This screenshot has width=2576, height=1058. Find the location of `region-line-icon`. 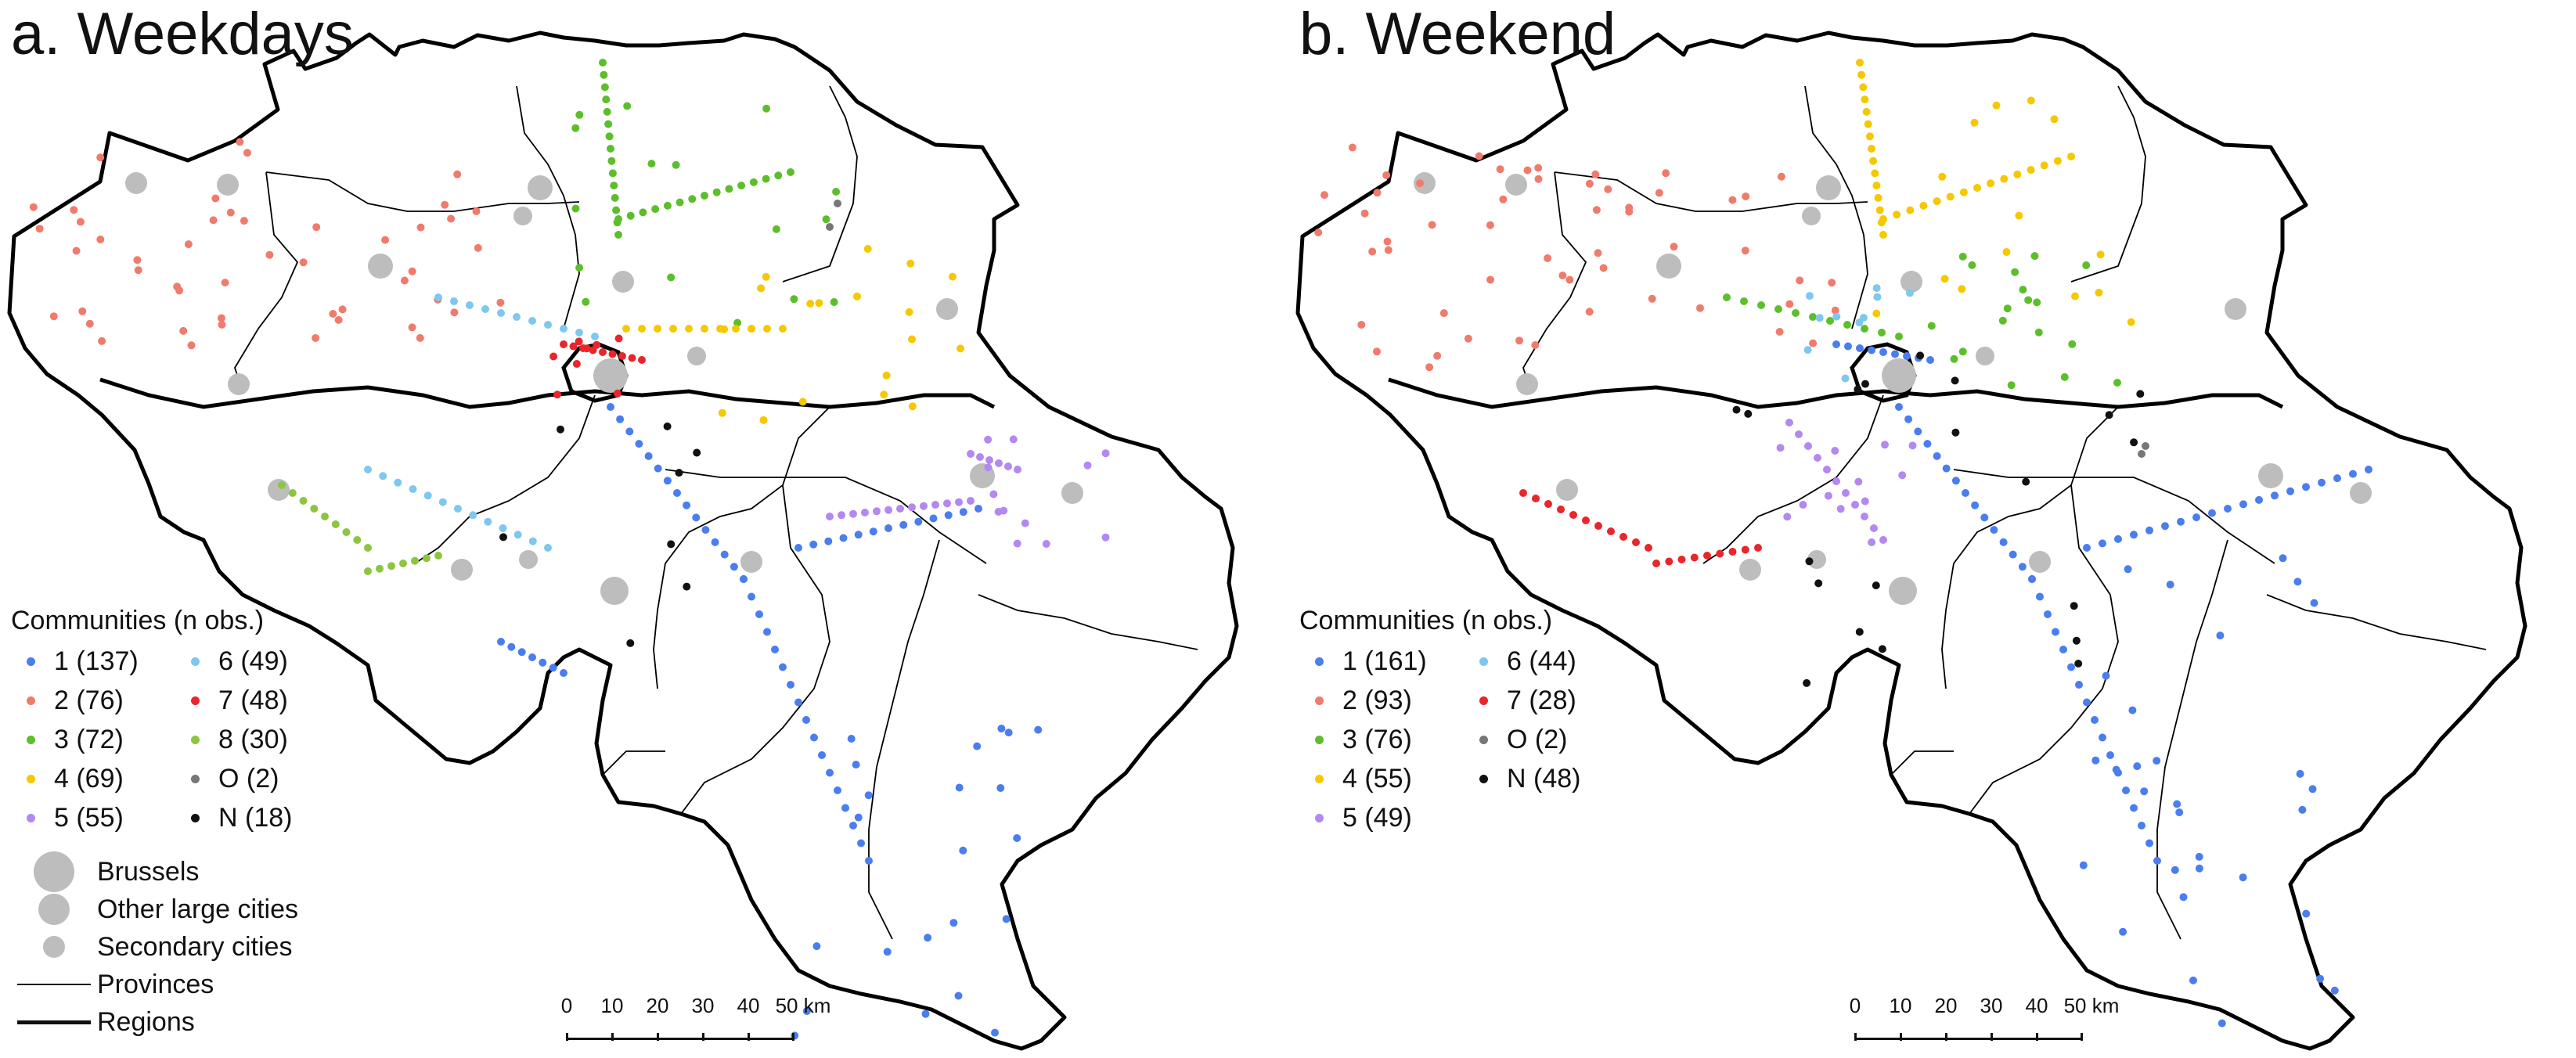

region-line-icon is located at coordinates (54, 1022).